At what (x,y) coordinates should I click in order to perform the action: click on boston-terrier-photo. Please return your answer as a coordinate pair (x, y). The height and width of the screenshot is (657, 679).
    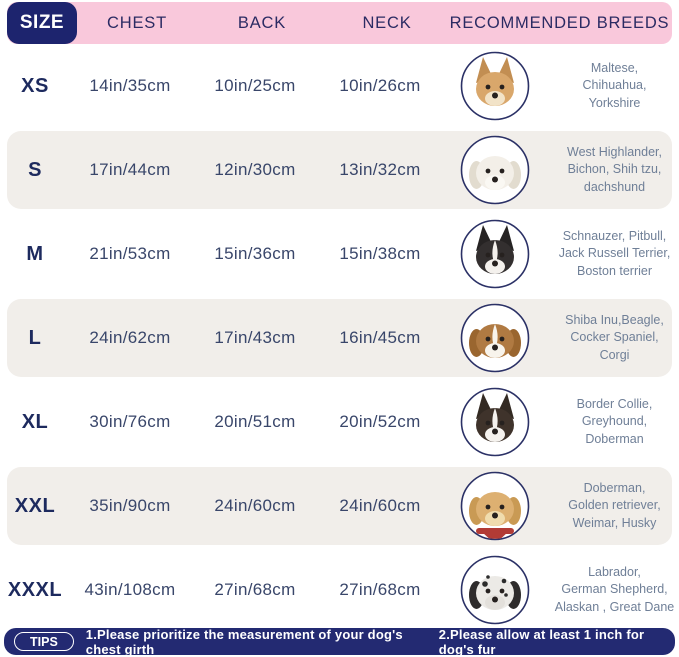
    Looking at the image, I should click on (495, 254).